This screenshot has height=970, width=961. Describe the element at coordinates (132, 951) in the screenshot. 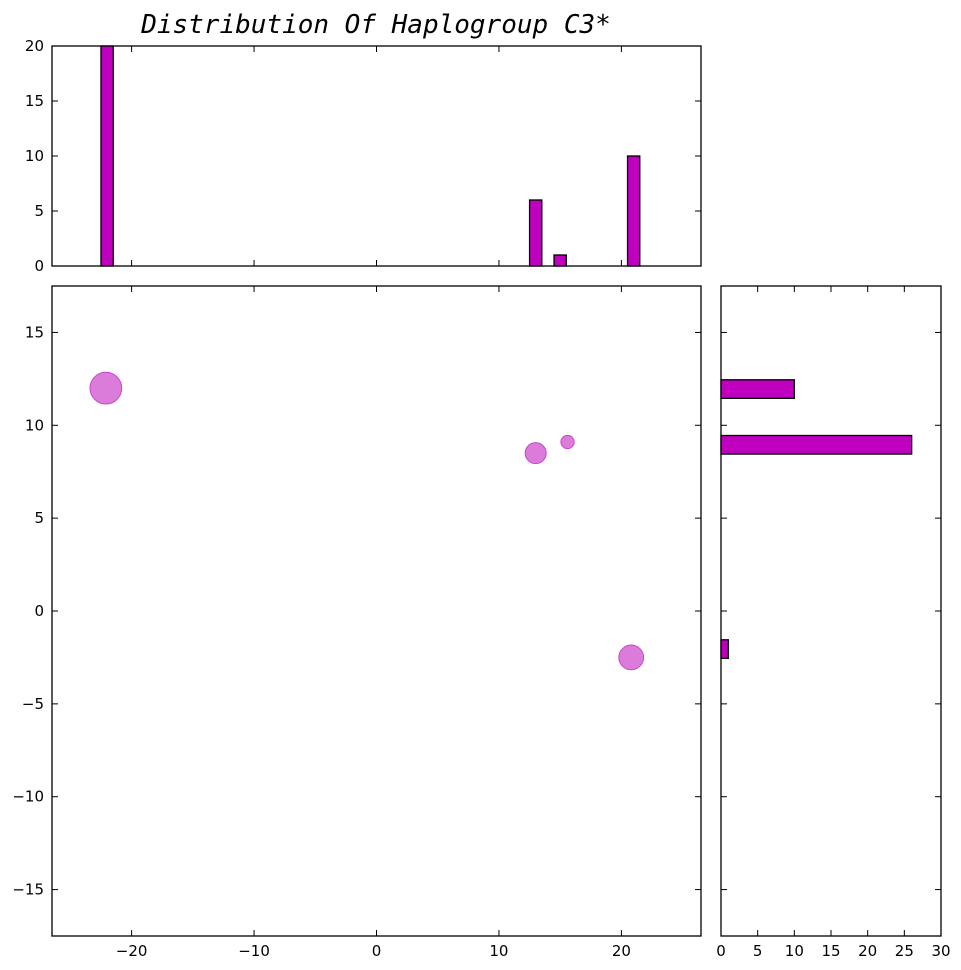

I see `scatter-xtick-label: −20` at that location.